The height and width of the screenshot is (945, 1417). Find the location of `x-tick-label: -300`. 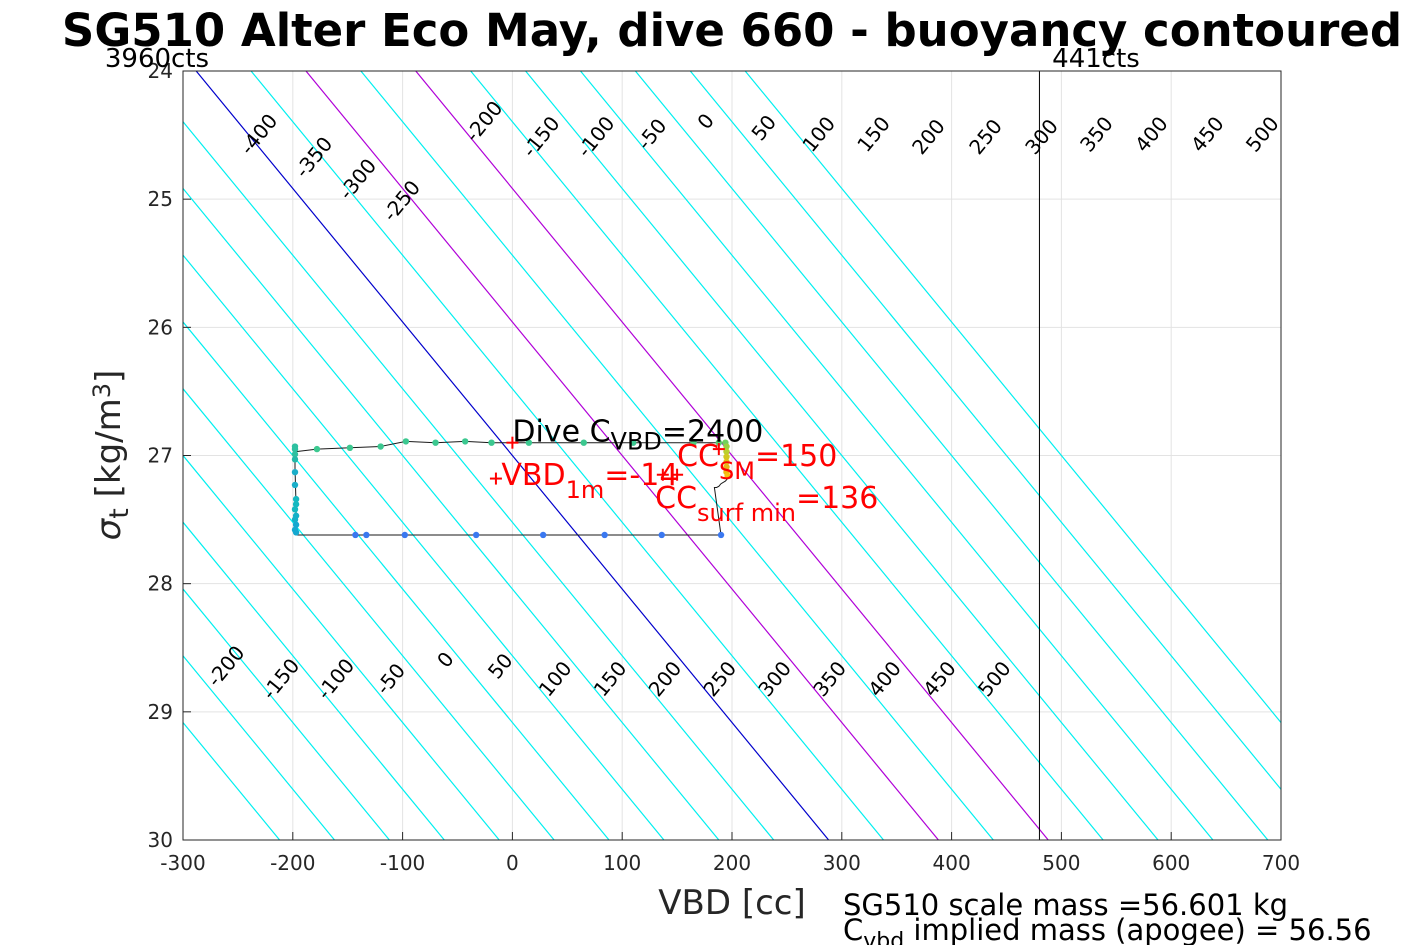

x-tick-label: -300 is located at coordinates (182, 863).